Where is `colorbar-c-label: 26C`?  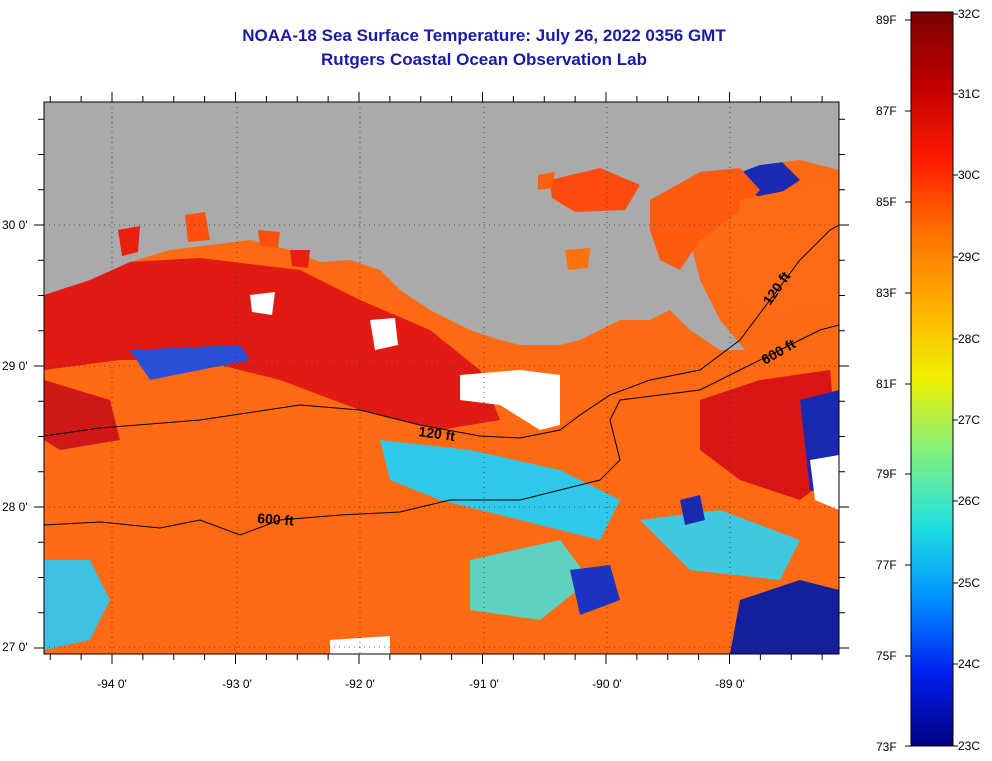
colorbar-c-label: 26C is located at coordinates (969, 501).